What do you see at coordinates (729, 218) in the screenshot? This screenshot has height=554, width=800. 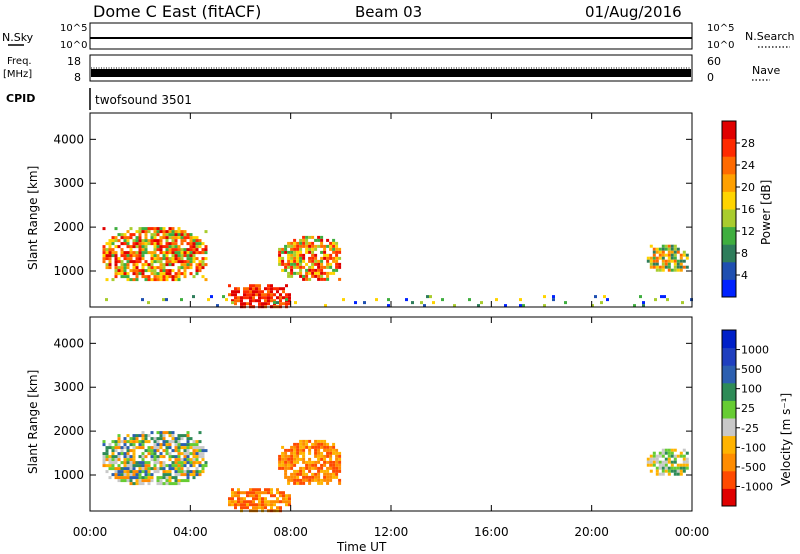 I see `power-colorbar-band` at bounding box center [729, 218].